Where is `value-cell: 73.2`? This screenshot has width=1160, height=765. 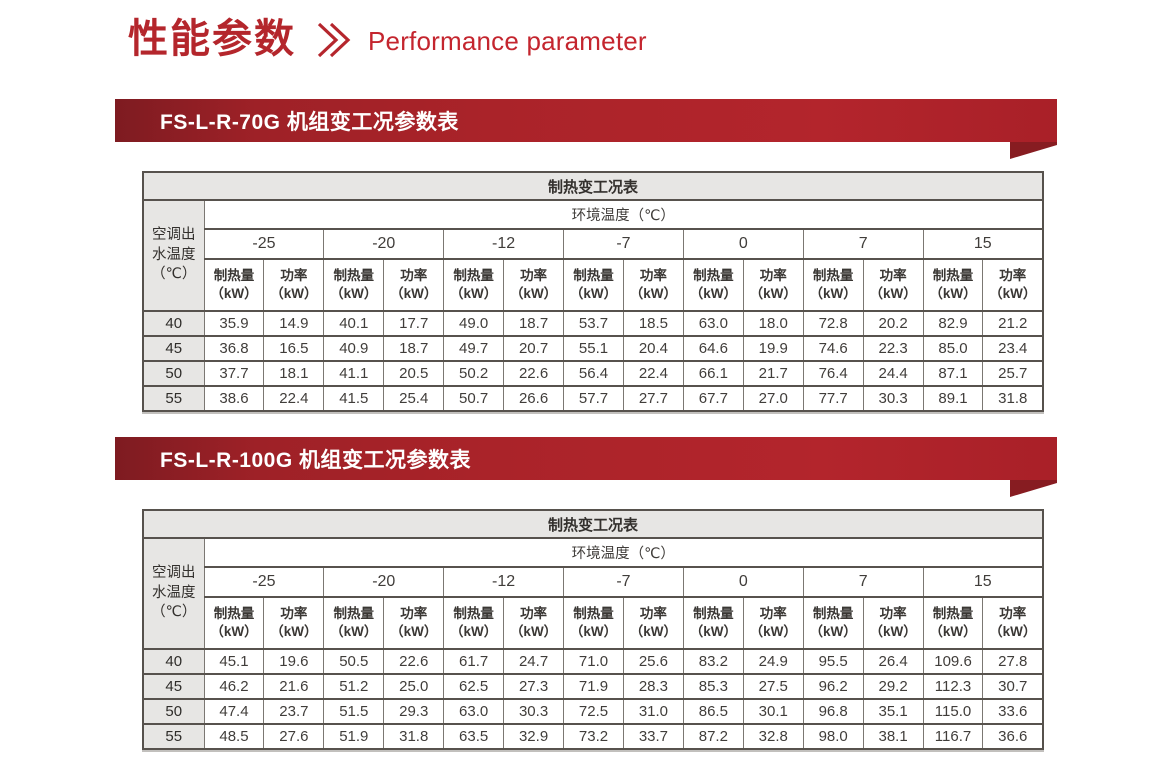 value-cell: 73.2 is located at coordinates (593, 736).